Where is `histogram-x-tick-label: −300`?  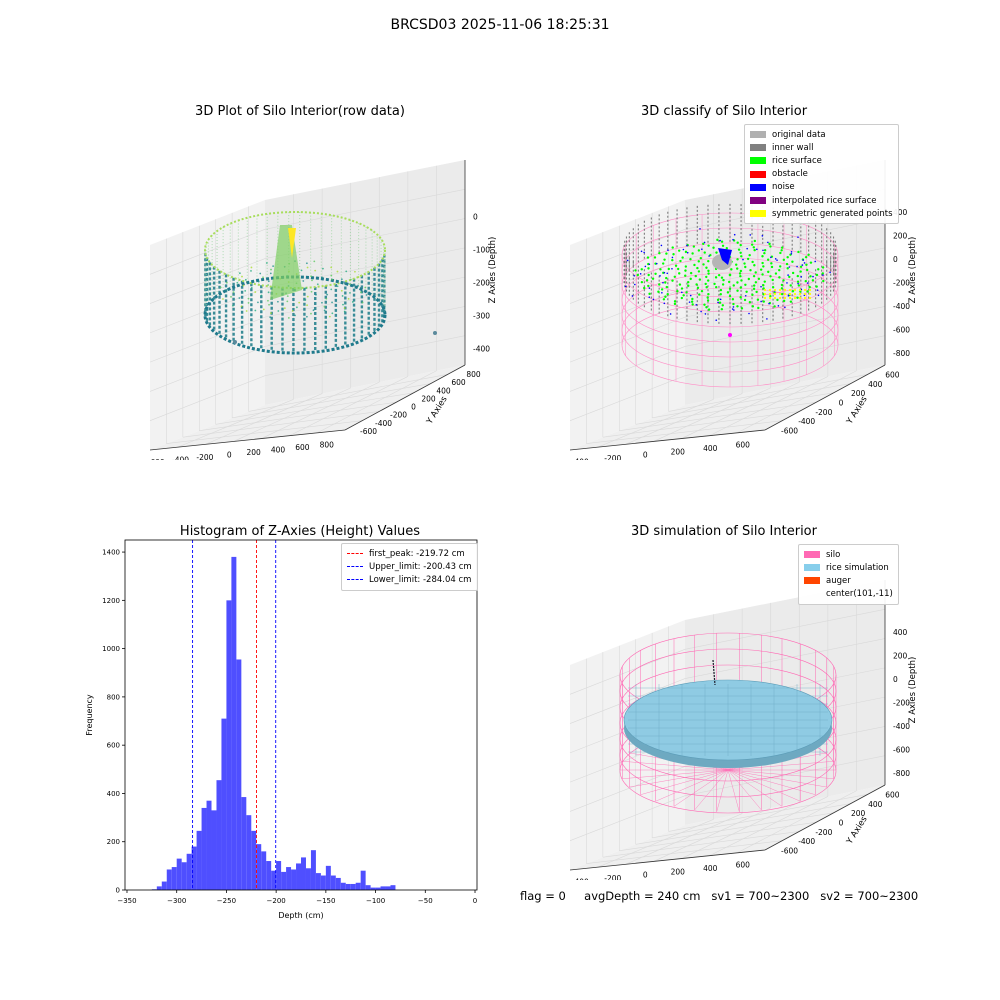
histogram-x-tick-label: −300 is located at coordinates (176, 901).